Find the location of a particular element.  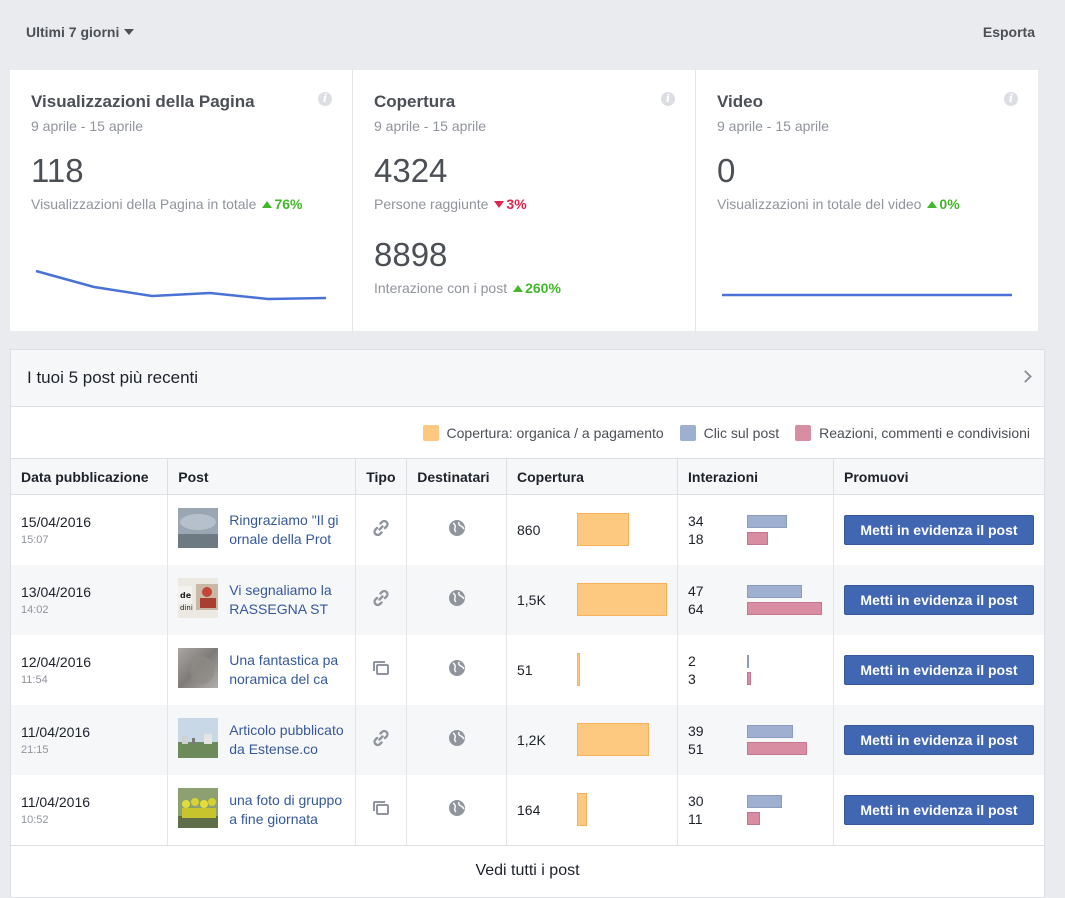

cell-reach: 860 is located at coordinates (592, 529).